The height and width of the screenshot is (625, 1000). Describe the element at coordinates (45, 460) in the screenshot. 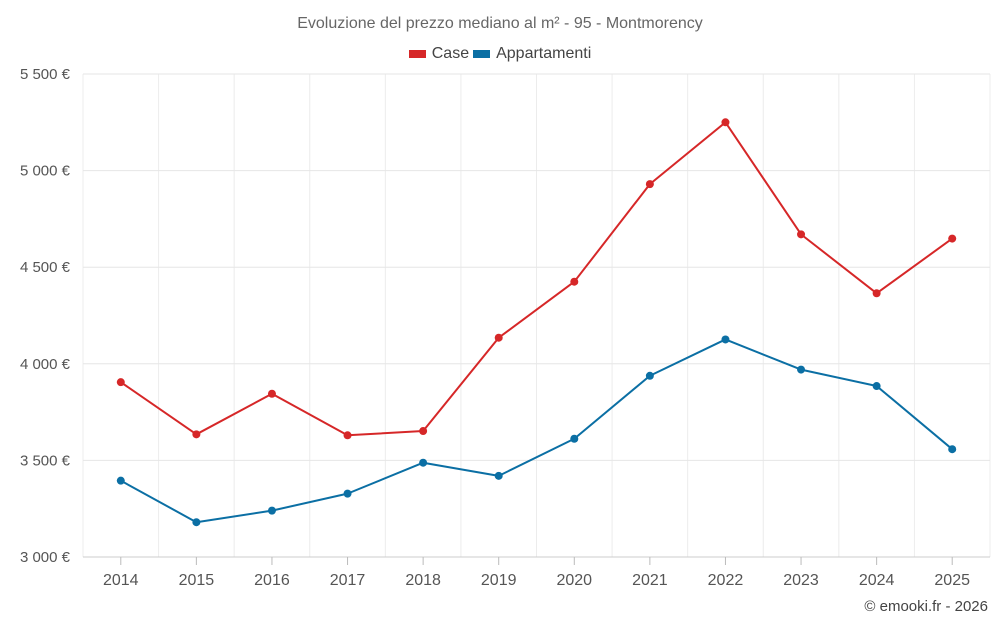

I see `y-tick-label: 3 500 €` at that location.